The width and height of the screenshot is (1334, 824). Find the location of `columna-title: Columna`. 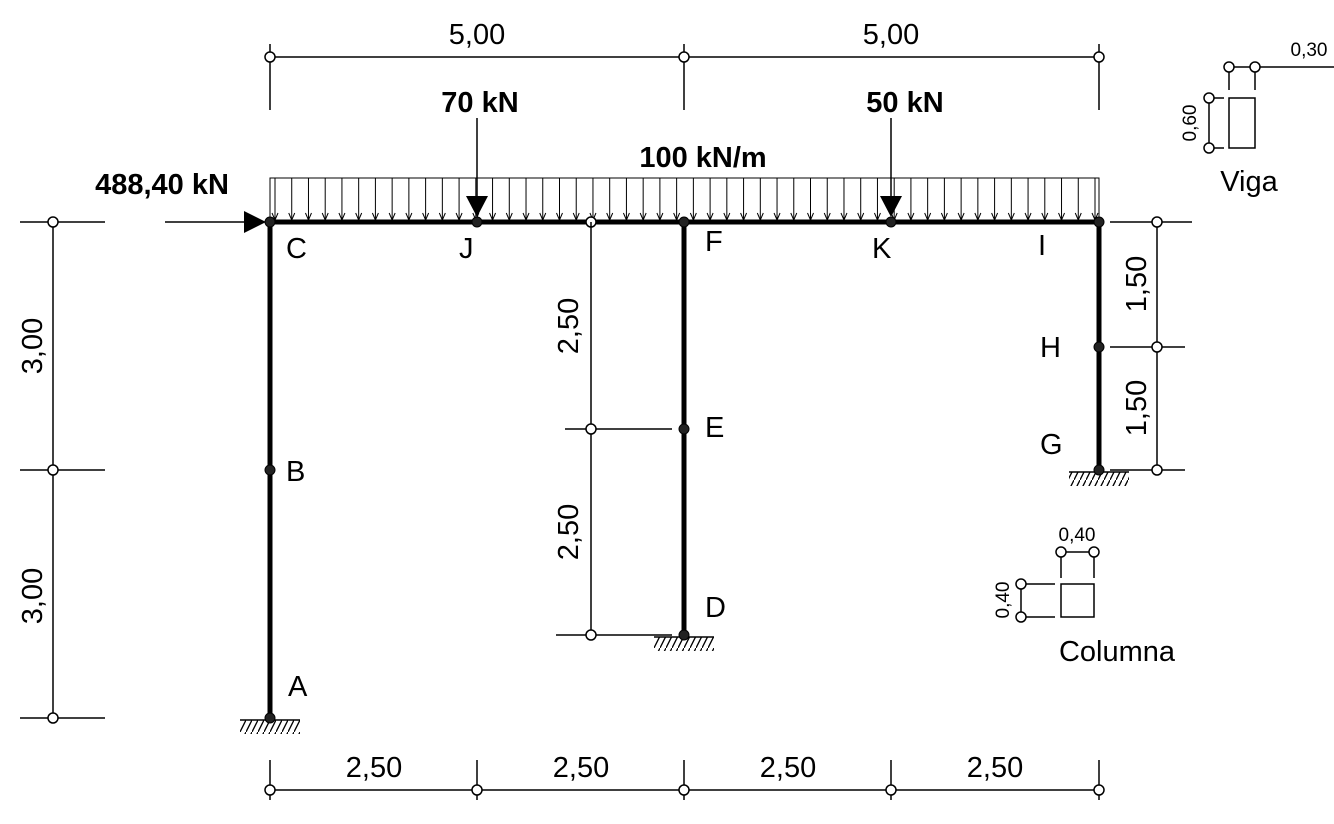

columna-title: Columna is located at coordinates (1117, 652).